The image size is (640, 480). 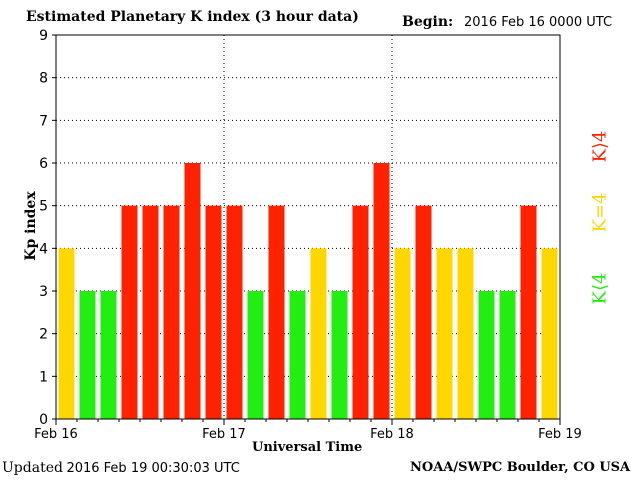 I want to click on legend-high: K⟩4, so click(x=600, y=146).